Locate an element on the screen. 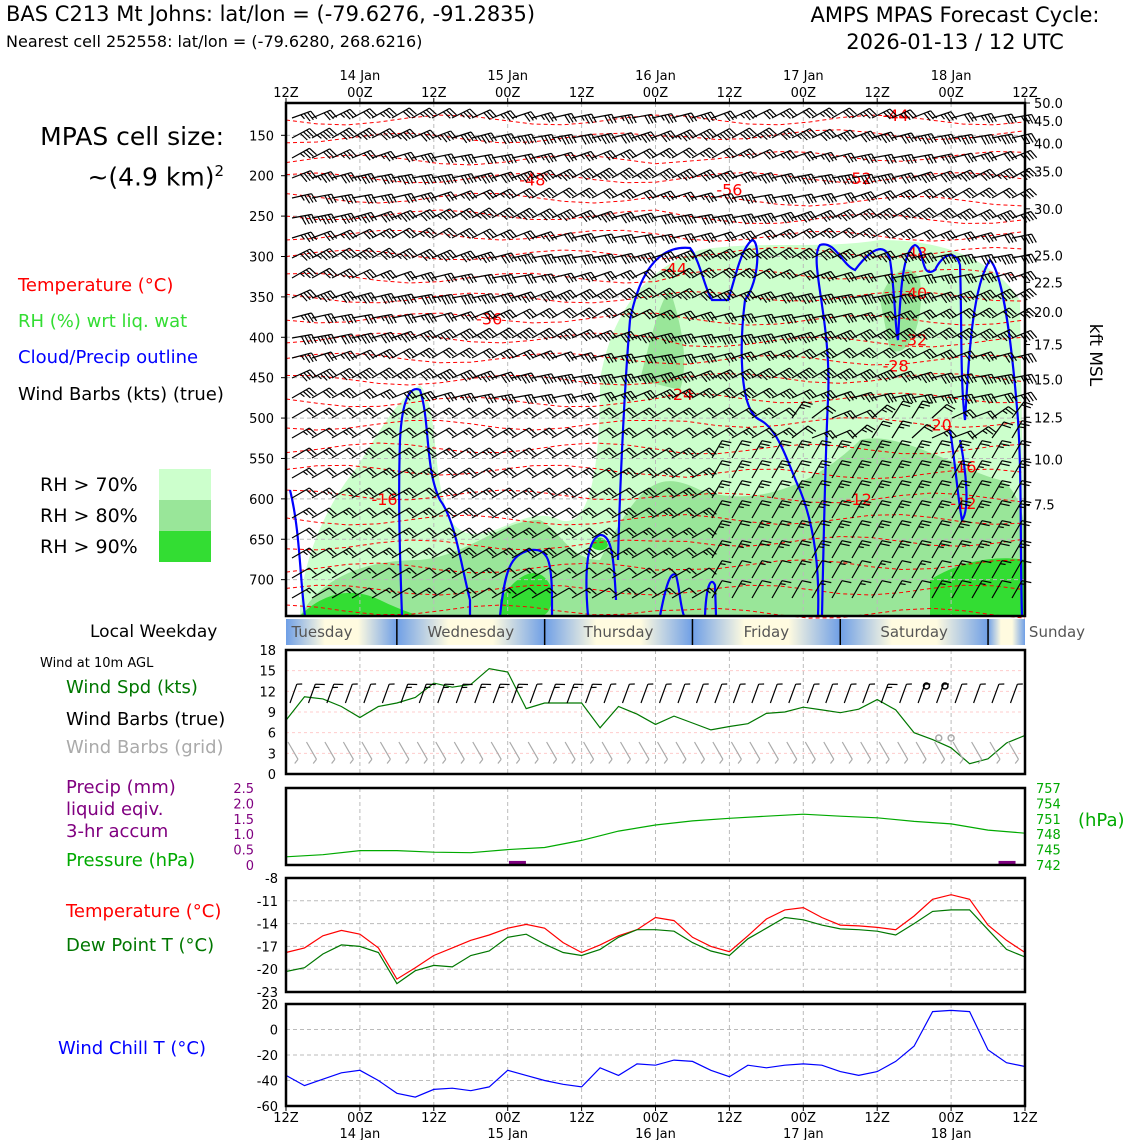  cell-size-note: MPAS cell size: ~(4.9 km)2 is located at coordinates (119, 157).